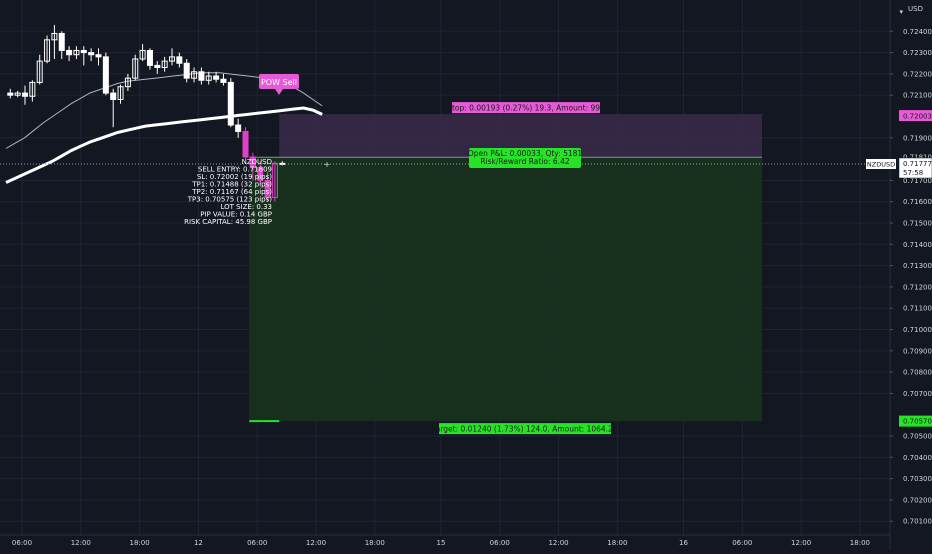  Describe the element at coordinates (917, 164) in the screenshot. I see `current-price-badge-text: 0.71777` at that location.